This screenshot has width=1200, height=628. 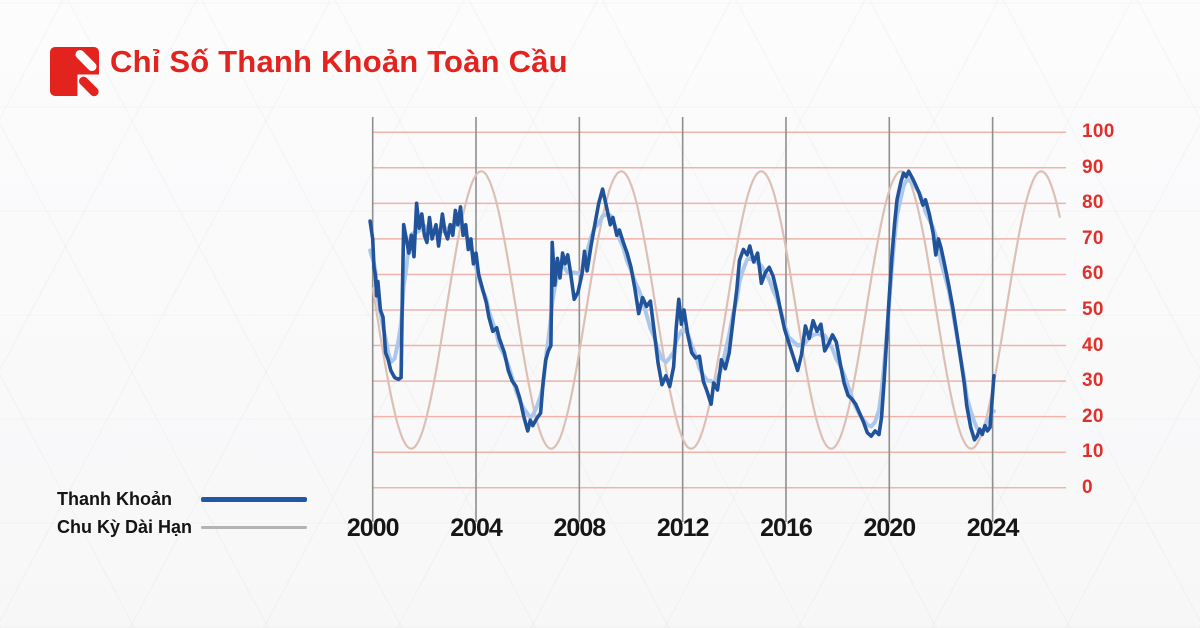 What do you see at coordinates (1087, 487) in the screenshot?
I see `y-tick-label-0: 0` at bounding box center [1087, 487].